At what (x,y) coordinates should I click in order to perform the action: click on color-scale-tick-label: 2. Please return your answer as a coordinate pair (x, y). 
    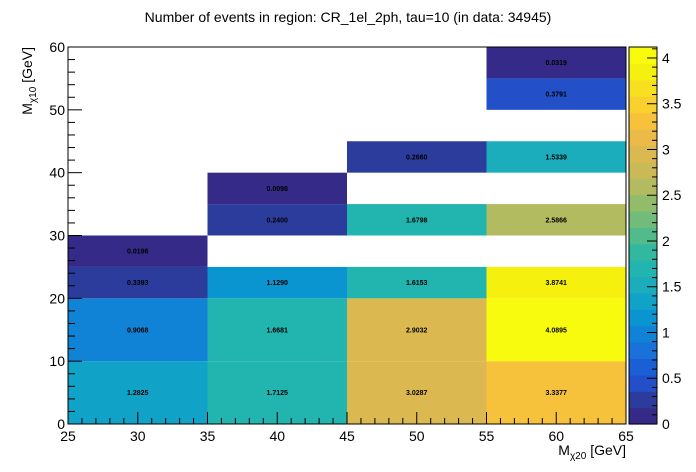
    Looking at the image, I should click on (666, 241).